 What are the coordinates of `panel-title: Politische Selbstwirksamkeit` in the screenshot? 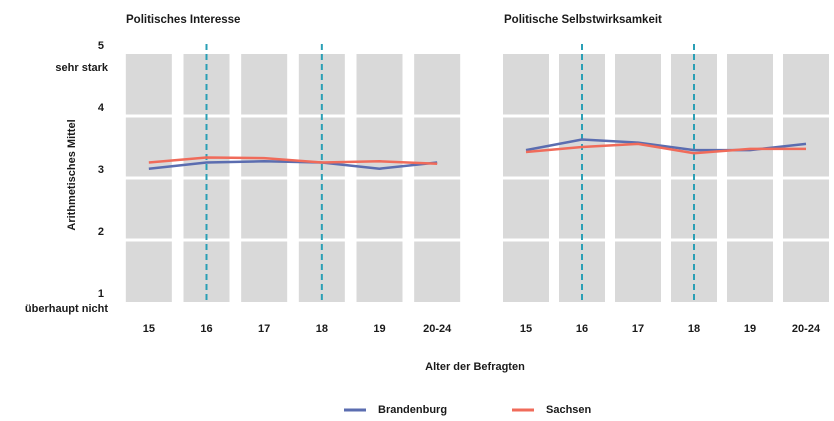 It's located at (583, 20).